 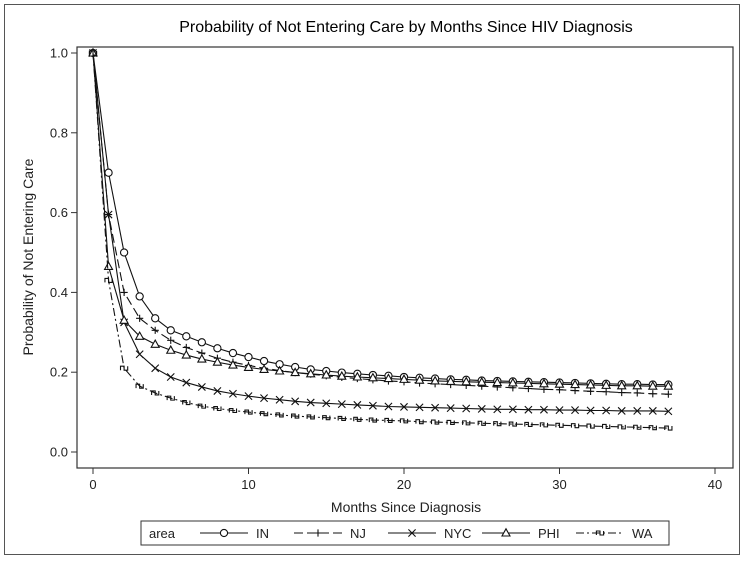 I want to click on y-tick-label: 0.8, so click(x=59, y=132).